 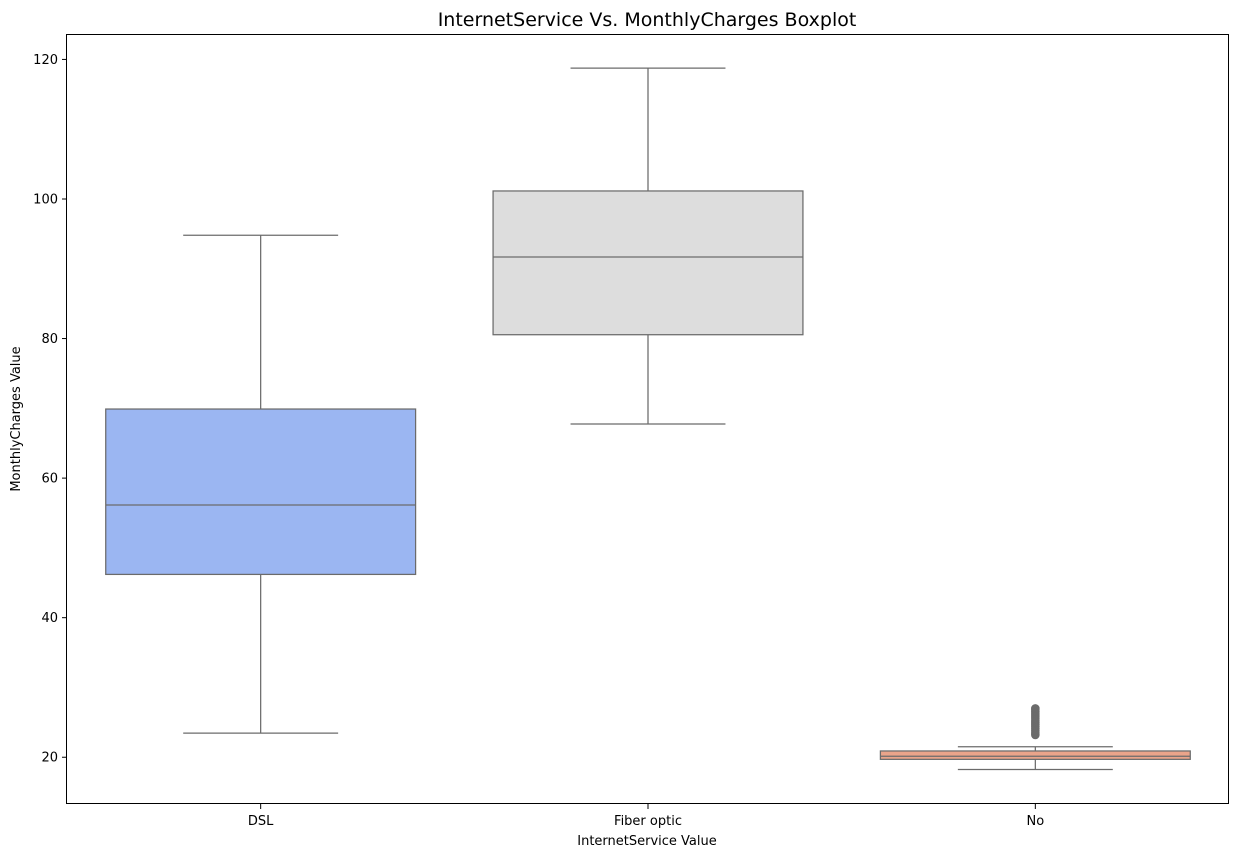 What do you see at coordinates (45, 199) in the screenshot?
I see `y-tick-label: 100` at bounding box center [45, 199].